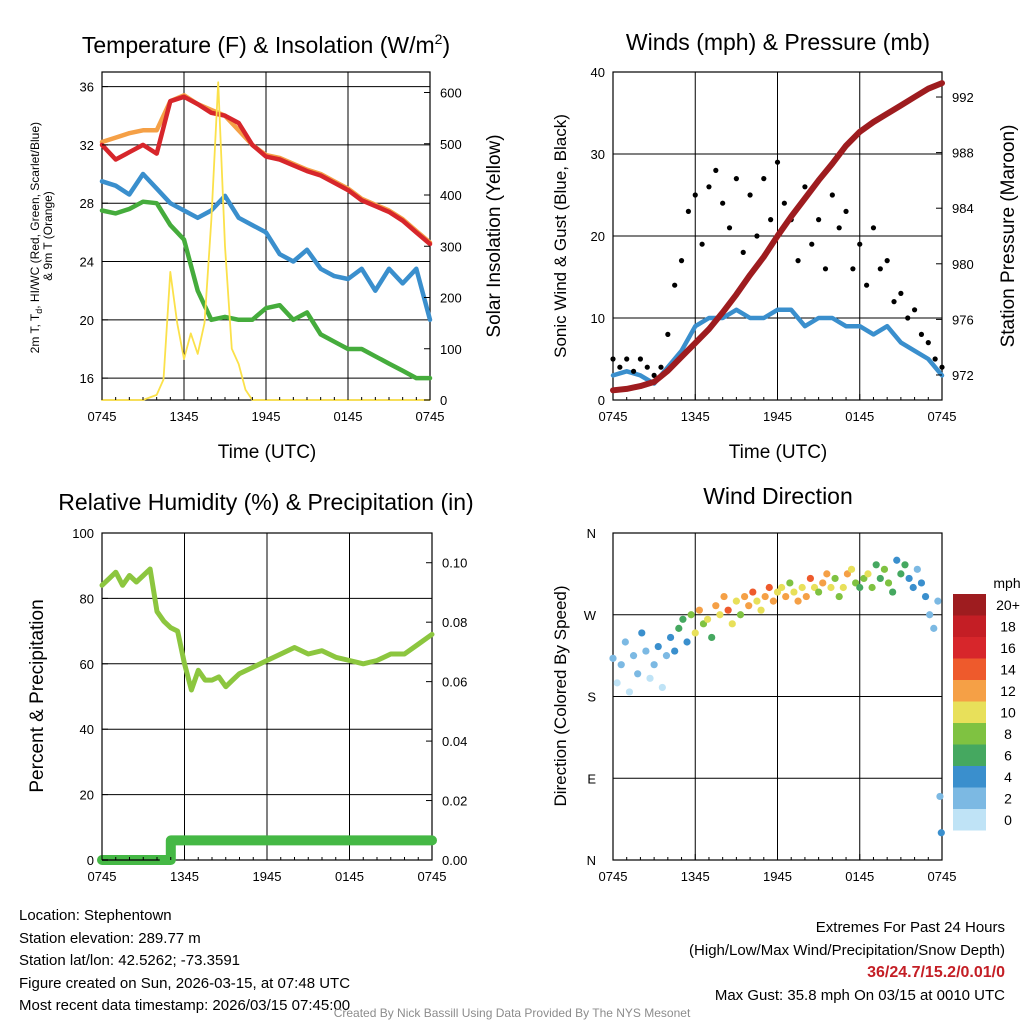 Image resolution: width=1024 pixels, height=1024 pixels. Describe the element at coordinates (1008, 777) in the screenshot. I see `colorbar-label: 4` at that location.